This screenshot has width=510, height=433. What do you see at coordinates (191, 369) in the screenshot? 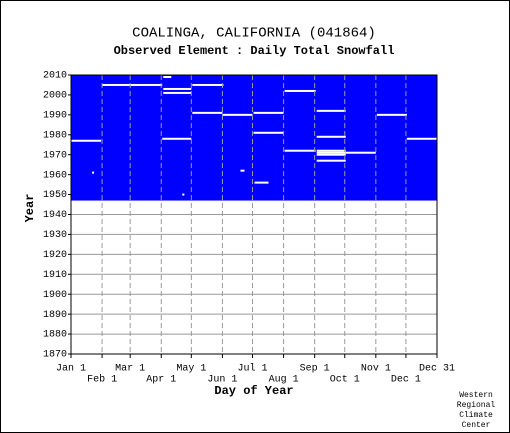
I see `x-tick-label: May 1` at bounding box center [191, 369].